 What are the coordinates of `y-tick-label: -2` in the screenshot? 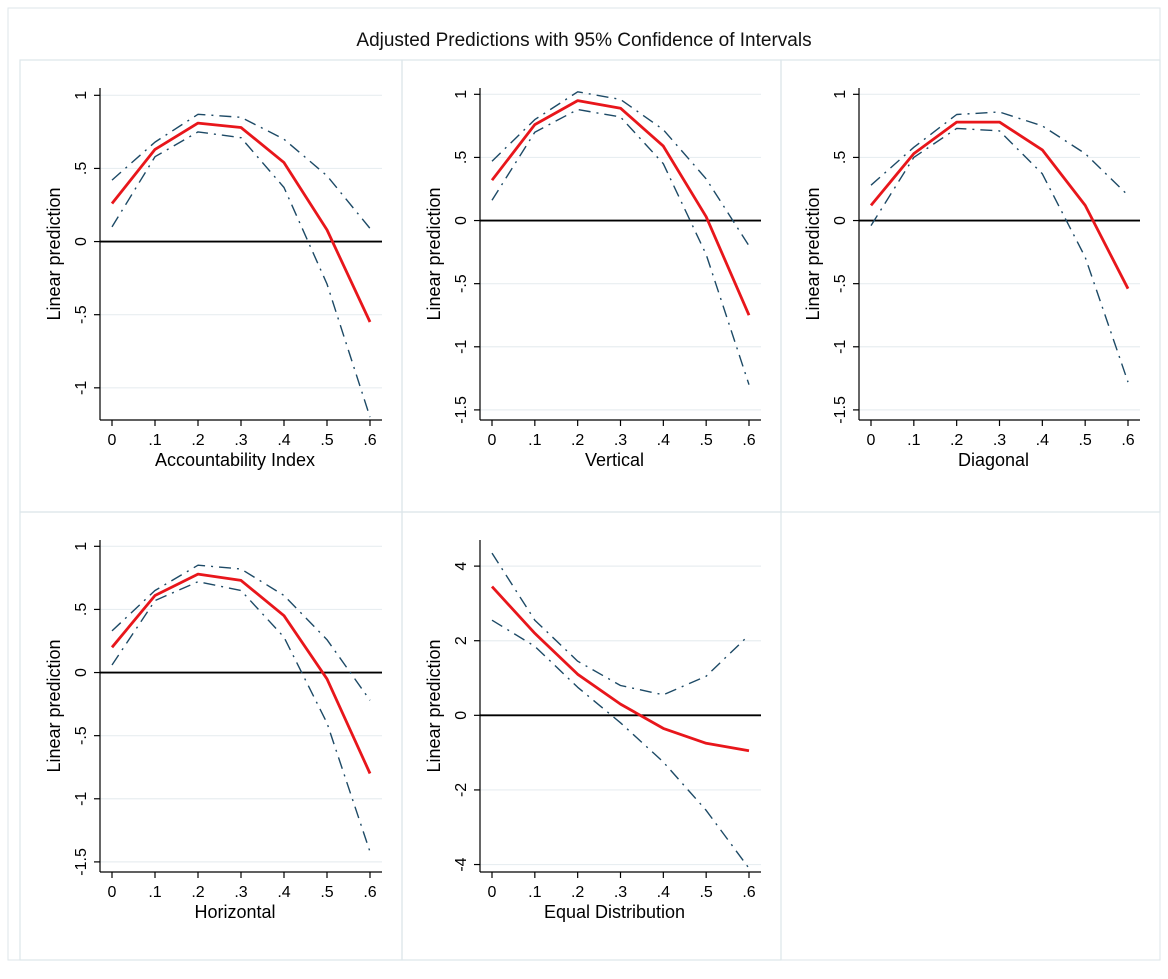 It's located at (461, 790).